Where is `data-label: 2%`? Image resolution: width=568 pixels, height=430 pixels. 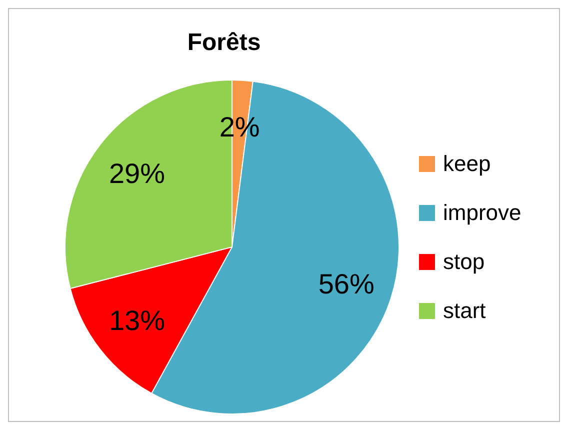
data-label: 2% is located at coordinates (239, 126).